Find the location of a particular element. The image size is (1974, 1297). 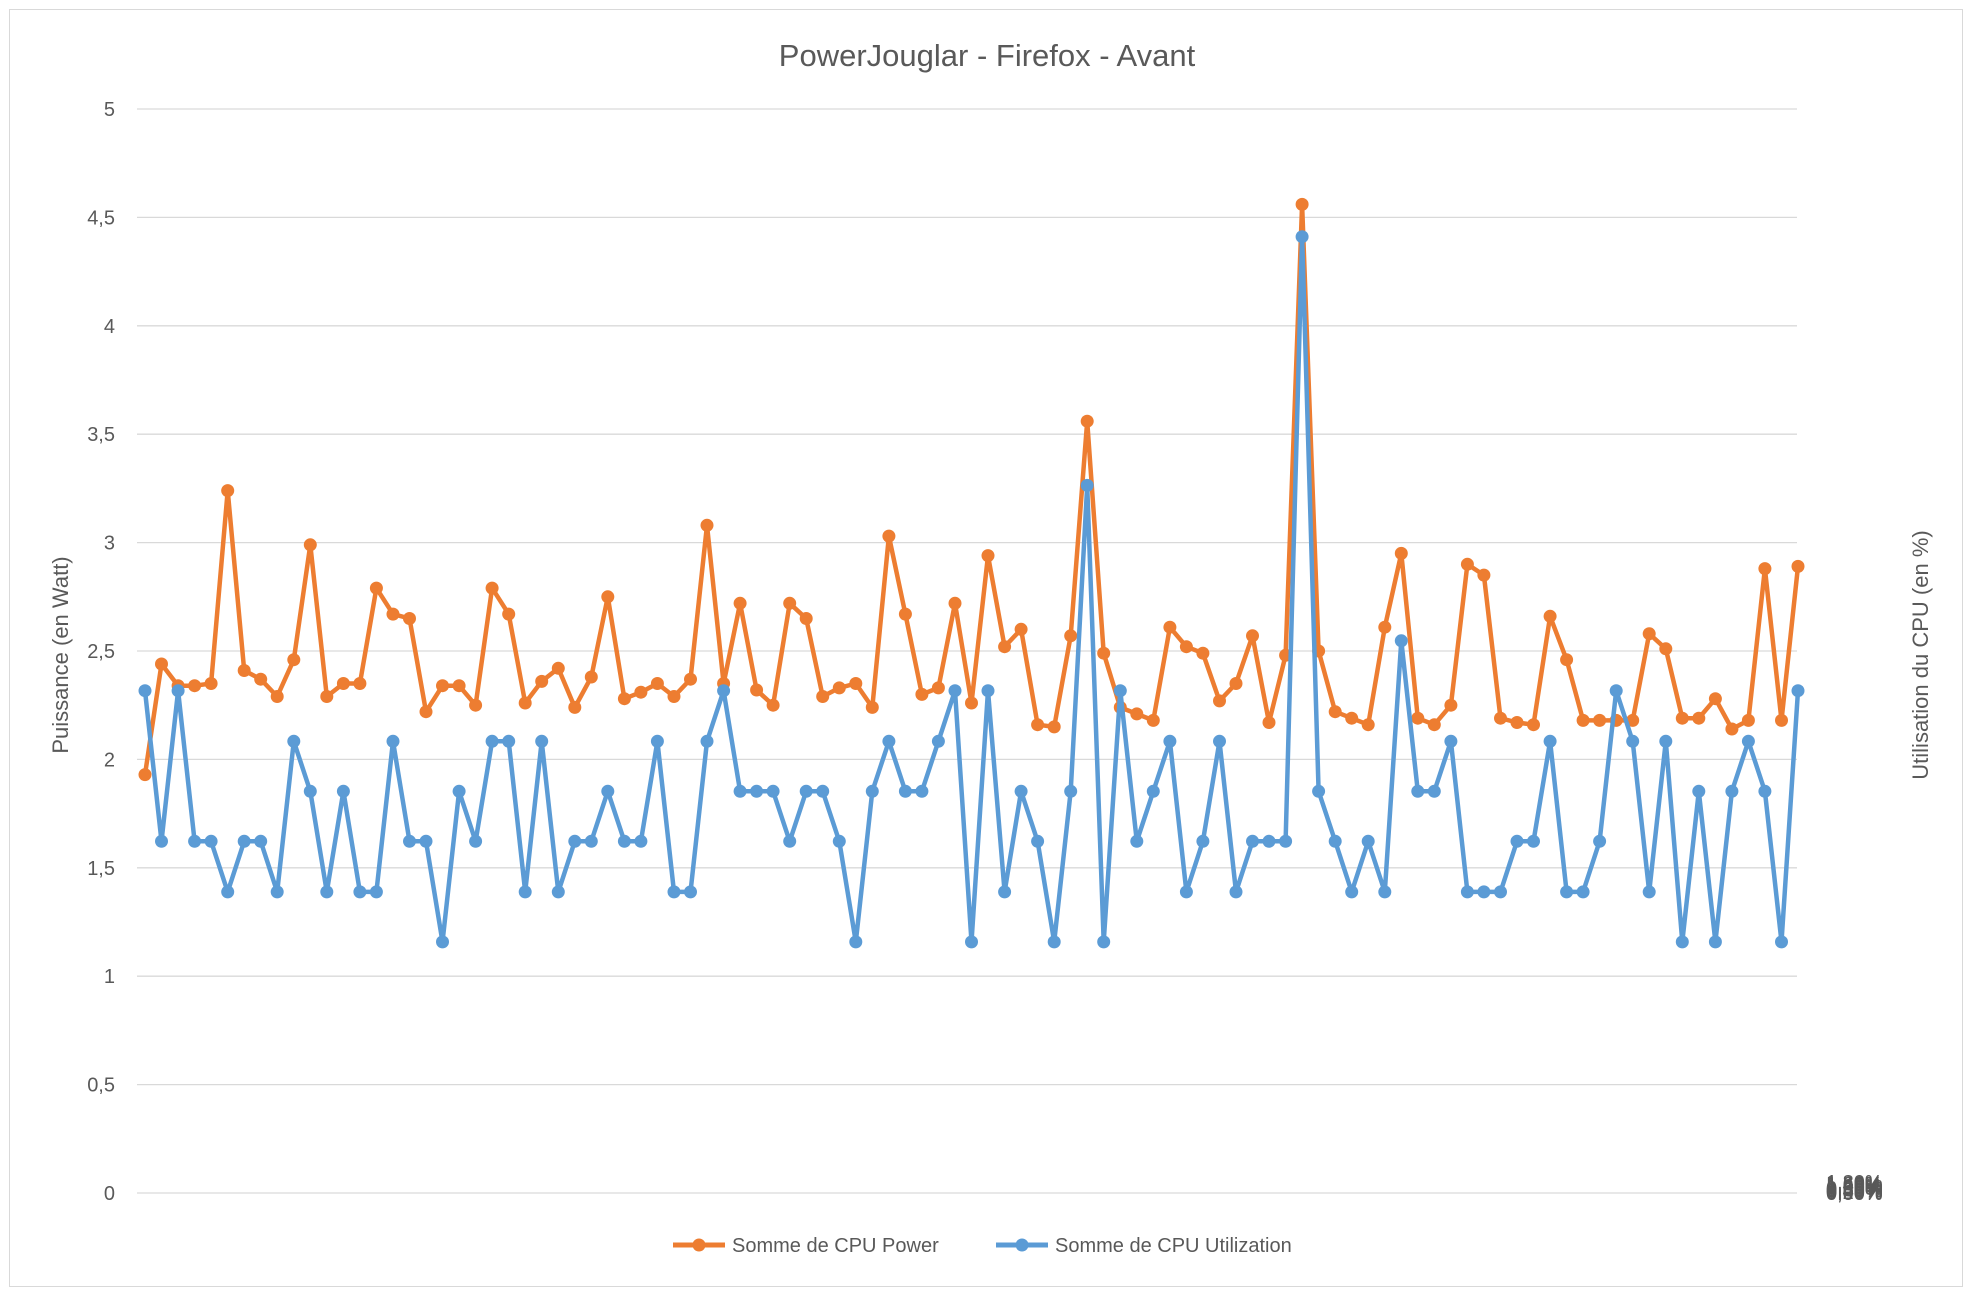

left-tick-label: 4,5 is located at coordinates (101, 218).